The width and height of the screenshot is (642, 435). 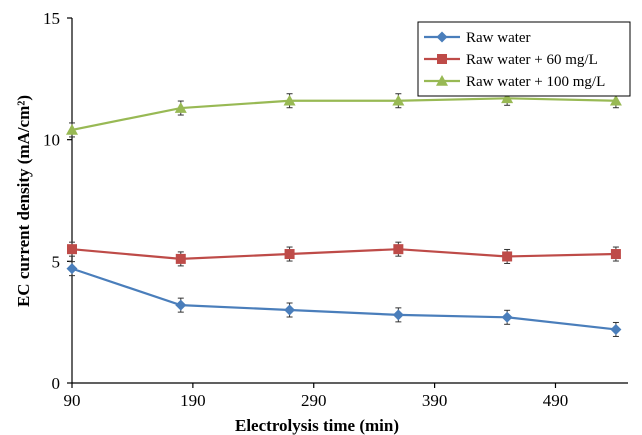 I want to click on x-axis-title: Electrolysis time (min), so click(x=317, y=425).